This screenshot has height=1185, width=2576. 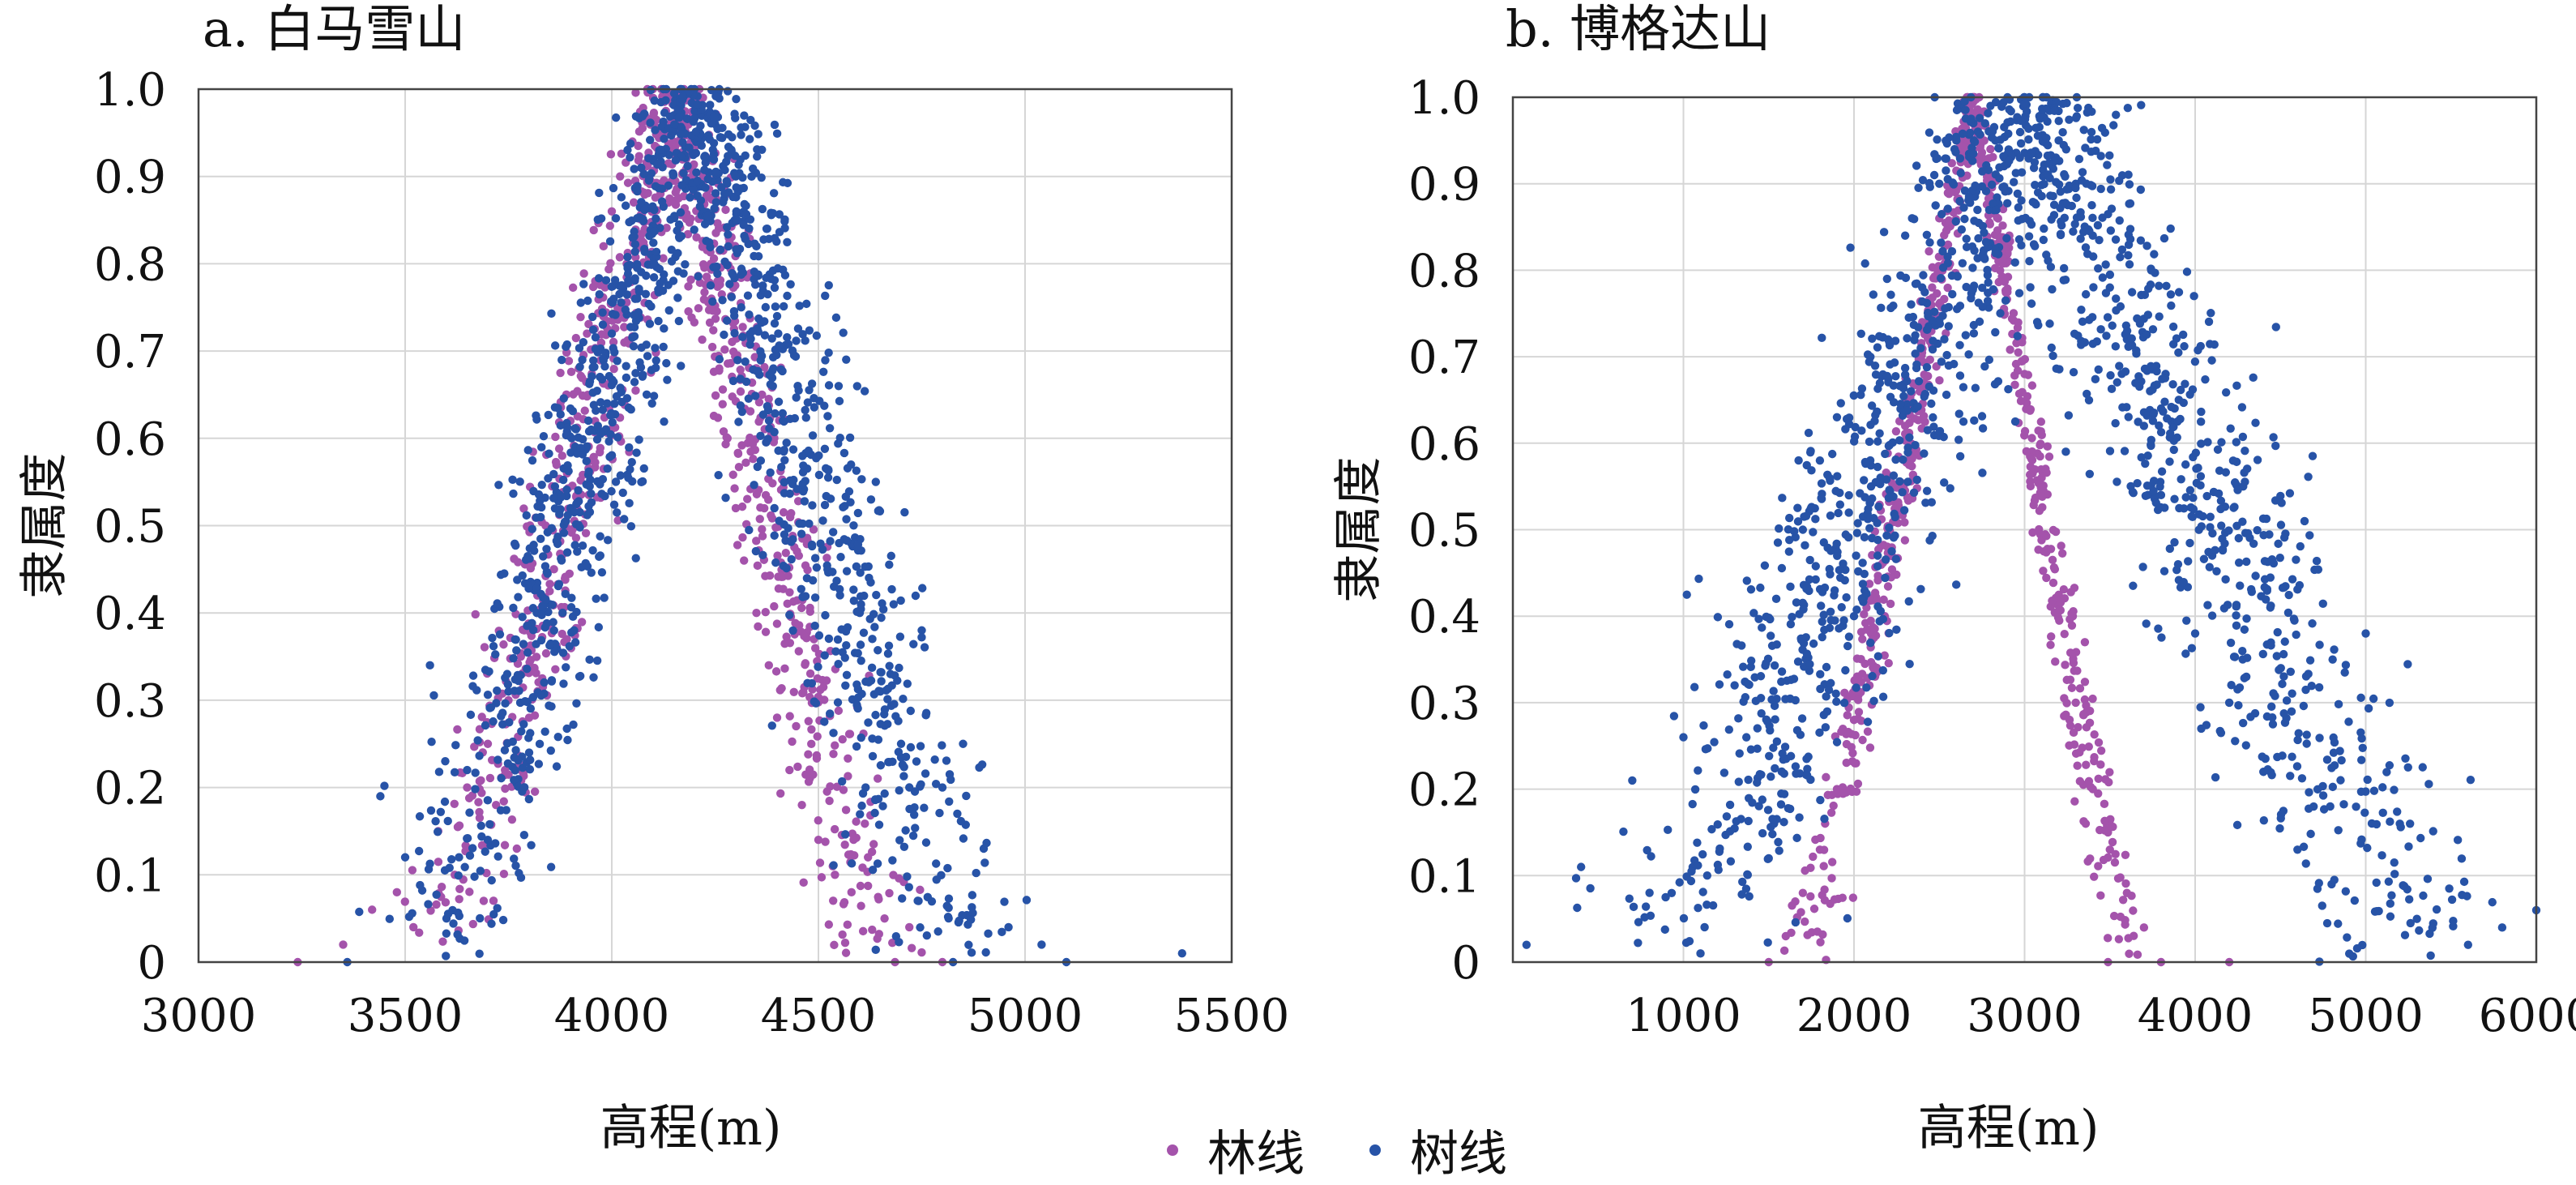 I want to click on x-tick-label: 3500, so click(x=406, y=1016).